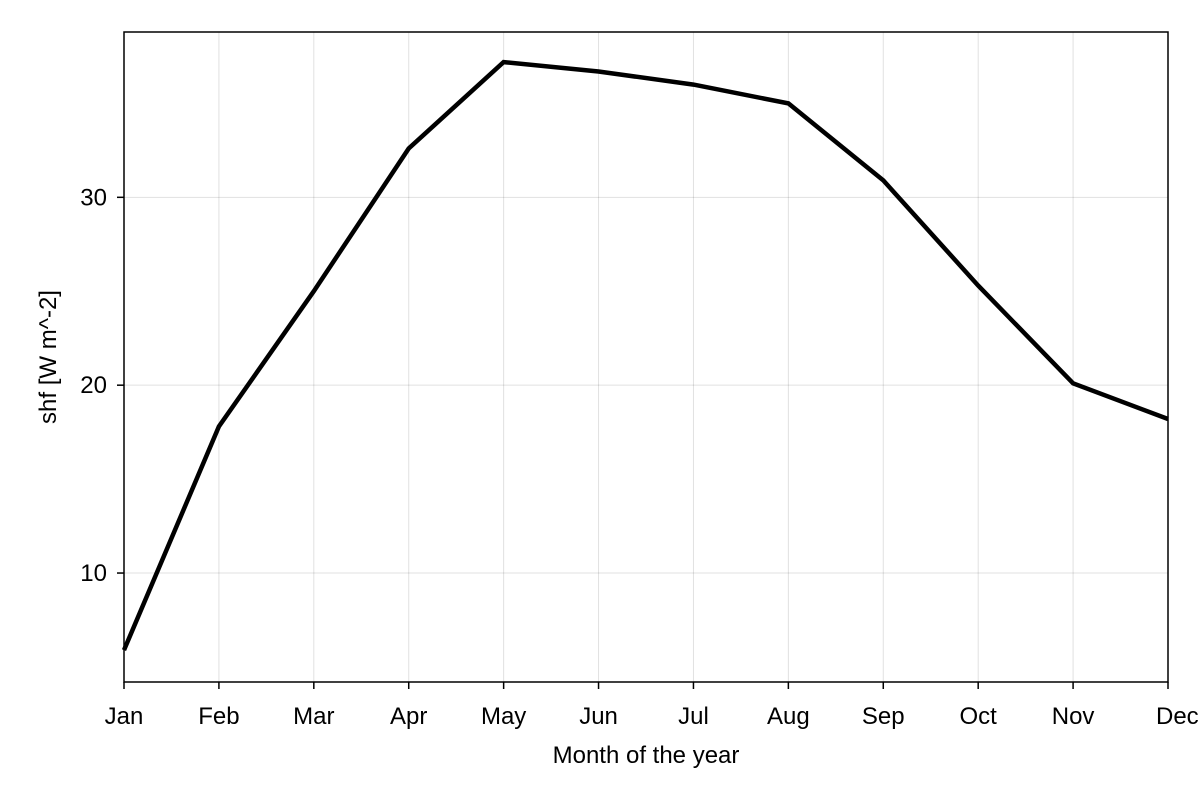 This screenshot has height=800, width=1200. What do you see at coordinates (646, 755) in the screenshot?
I see `x-axis-title: Month of the year` at bounding box center [646, 755].